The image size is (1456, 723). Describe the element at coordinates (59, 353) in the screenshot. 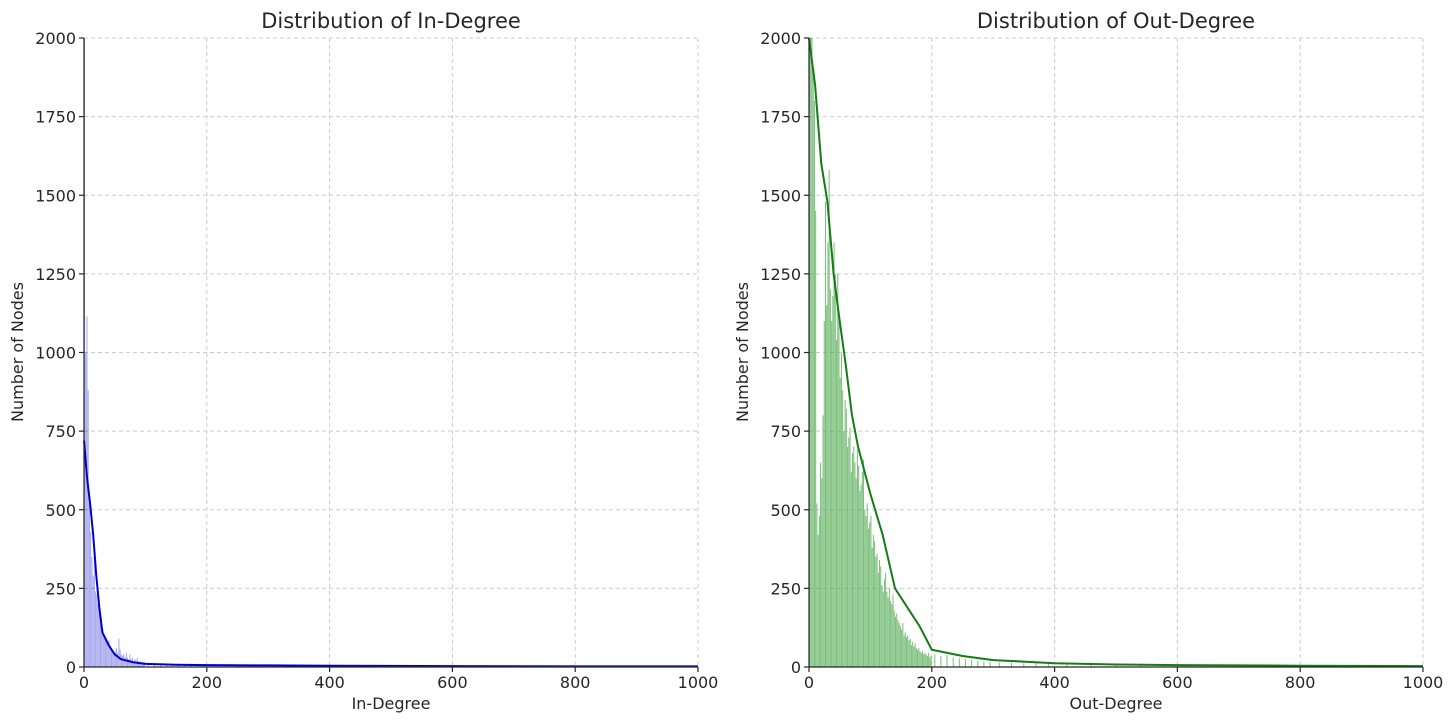

I see `in-degree-y-ticks: 0 250 500 750 1000 1250 1500 1750 2000` at that location.